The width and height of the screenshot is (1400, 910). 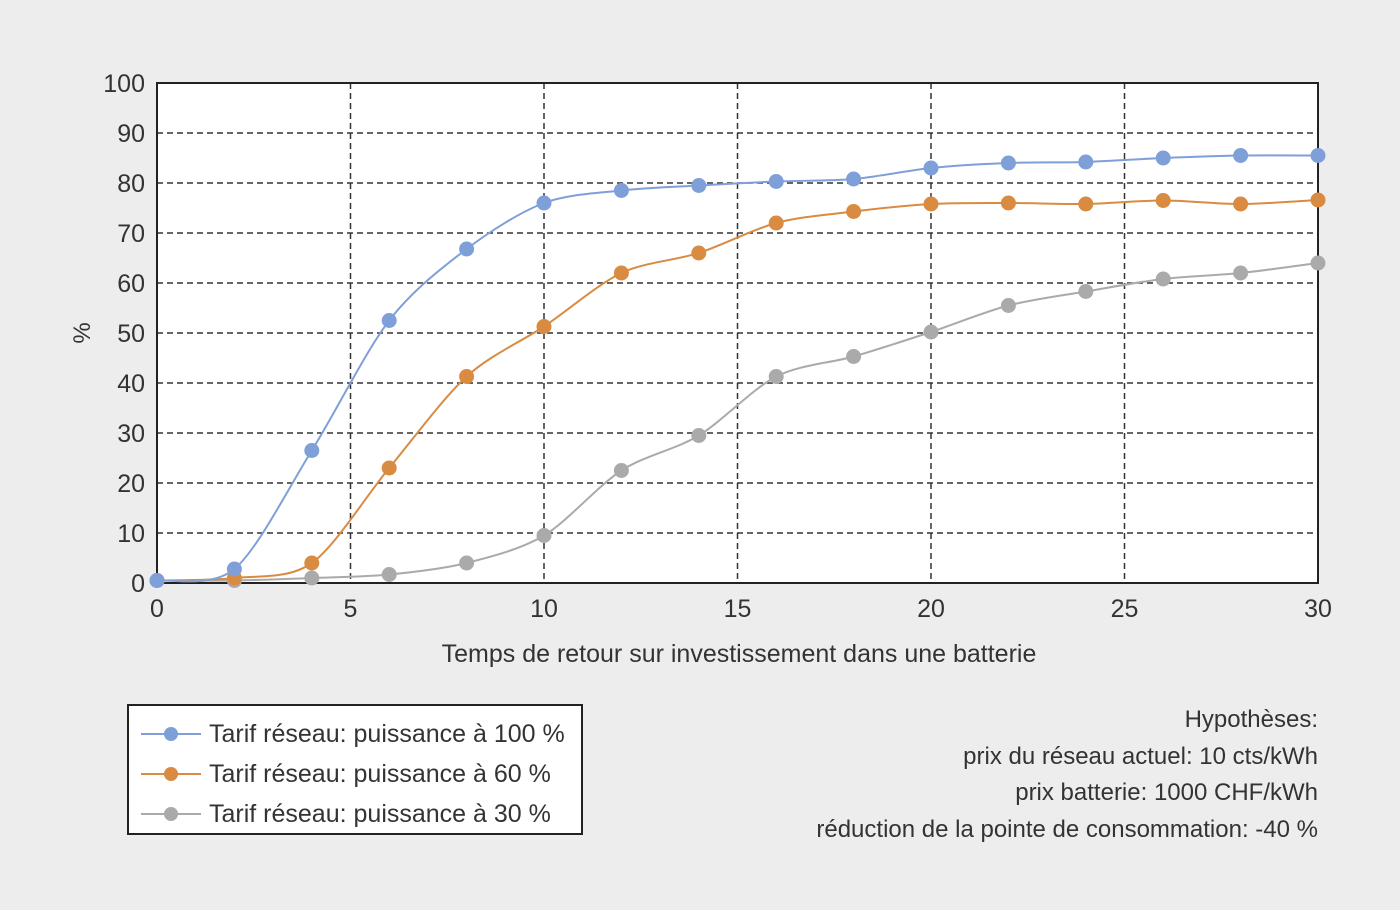 What do you see at coordinates (1251, 719) in the screenshot?
I see `hypotheses-title: Hypothèses:` at bounding box center [1251, 719].